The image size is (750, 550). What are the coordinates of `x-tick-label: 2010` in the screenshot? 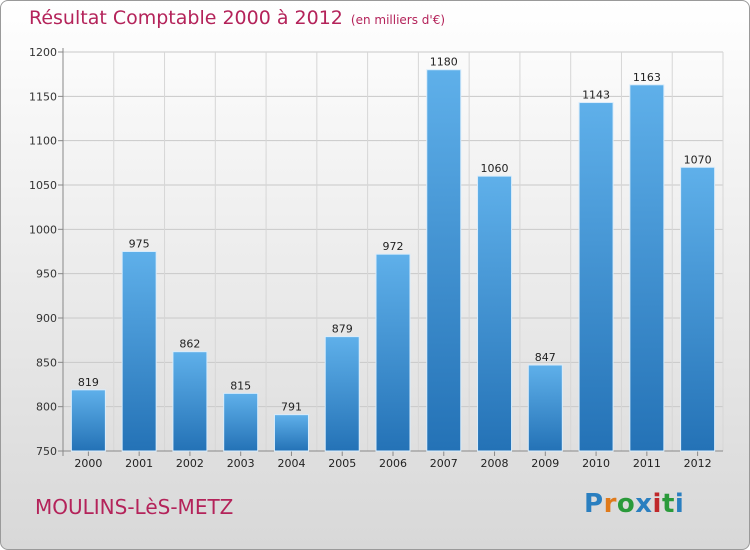 It's located at (596, 463).